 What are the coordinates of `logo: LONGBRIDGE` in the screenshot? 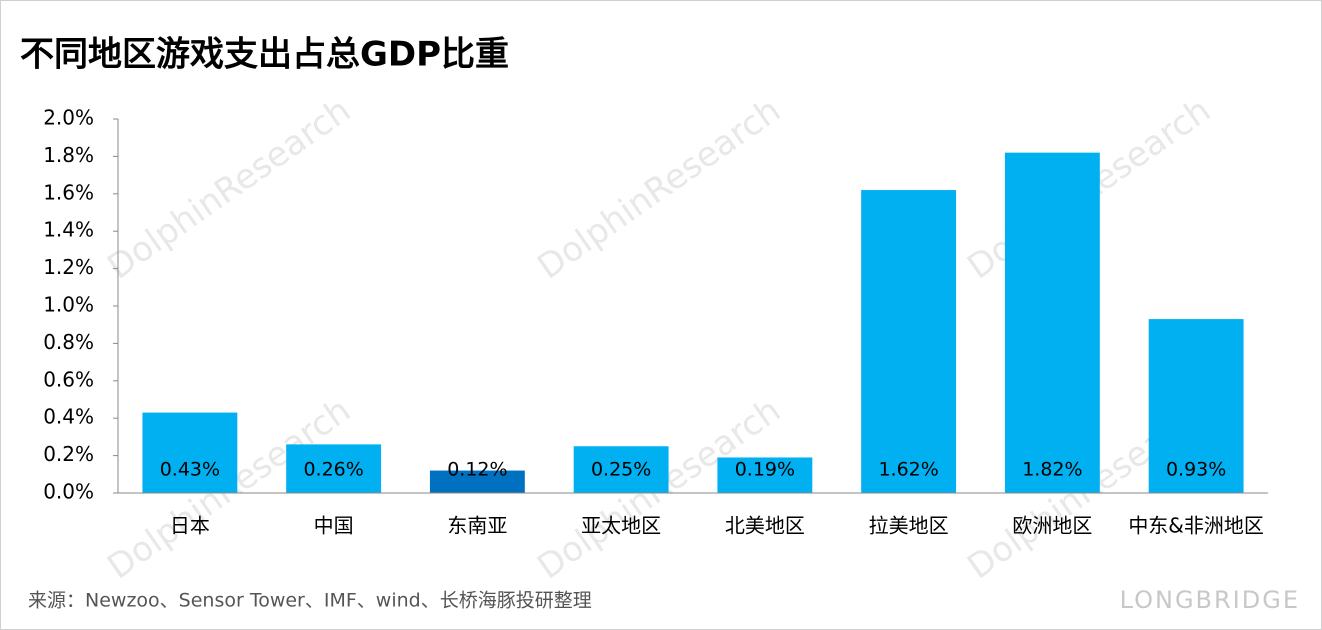 It's located at (1210, 600).